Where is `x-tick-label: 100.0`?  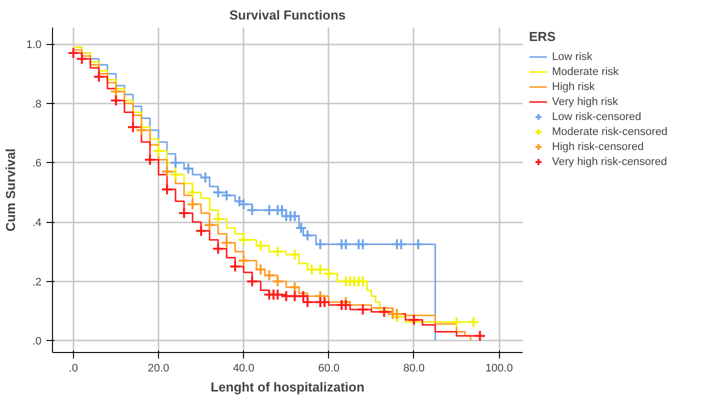
x-tick-label: 100.0 is located at coordinates (499, 368).